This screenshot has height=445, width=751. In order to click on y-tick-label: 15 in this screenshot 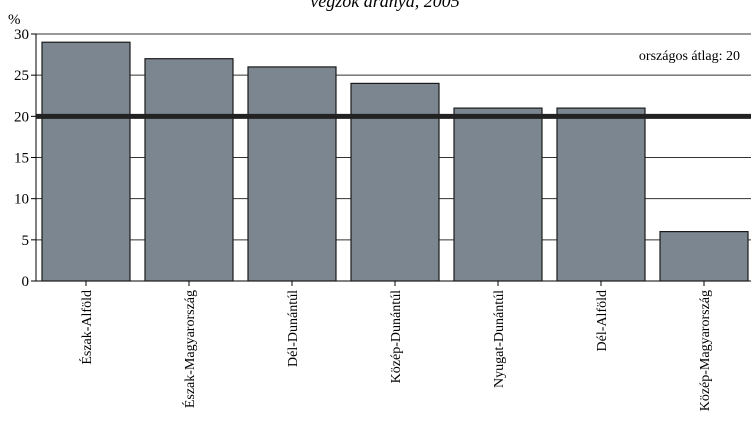, I will do `click(21, 159)`.